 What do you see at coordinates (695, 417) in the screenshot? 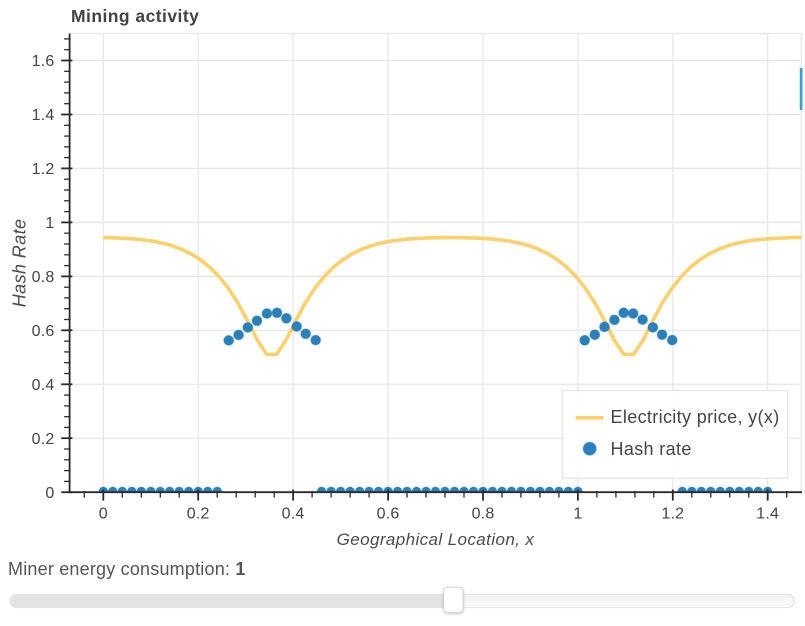
I see `svg-text: Electricity price, y(x)` at bounding box center [695, 417].